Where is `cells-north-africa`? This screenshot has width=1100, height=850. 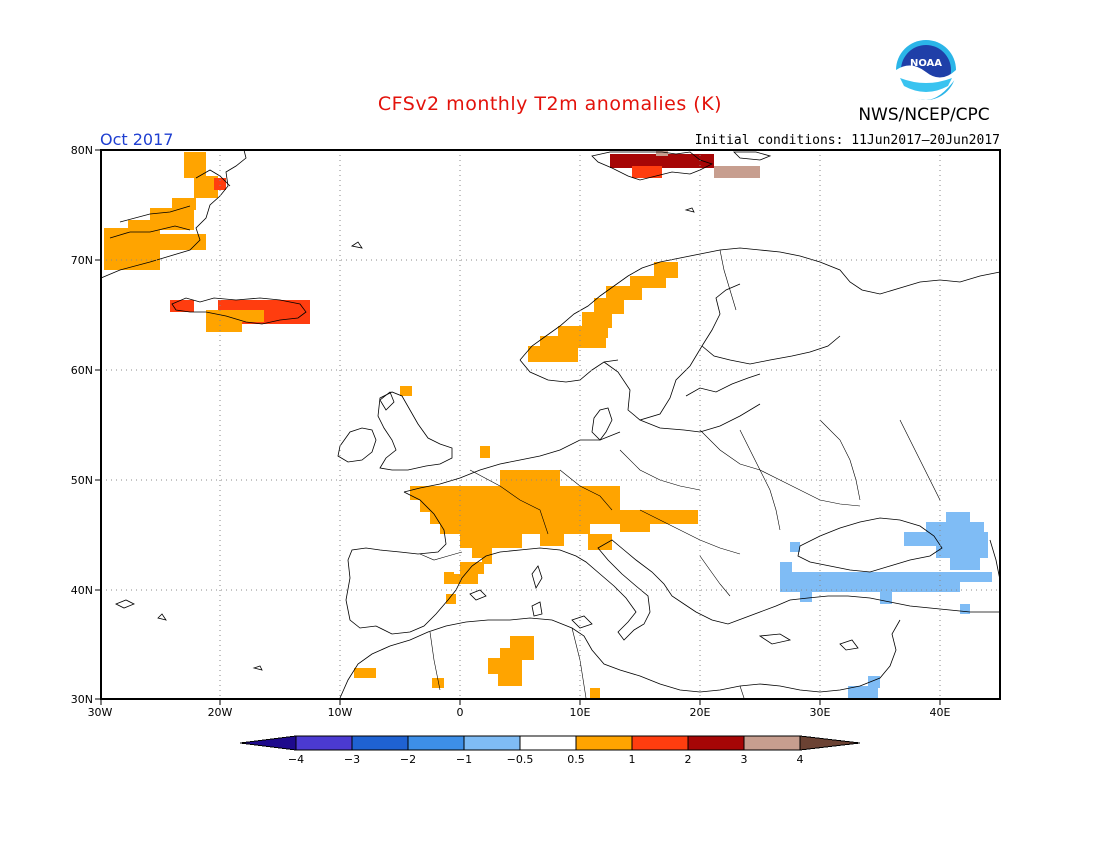 cells-north-africa is located at coordinates (477, 667).